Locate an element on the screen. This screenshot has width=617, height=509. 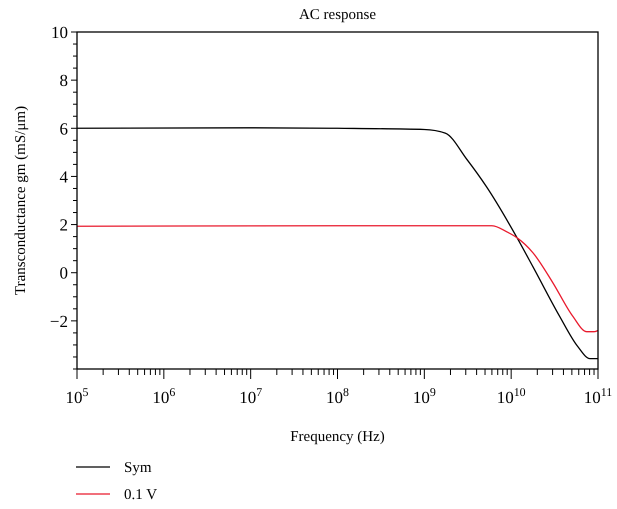
y-tick-label: 8 is located at coordinates (64, 80).